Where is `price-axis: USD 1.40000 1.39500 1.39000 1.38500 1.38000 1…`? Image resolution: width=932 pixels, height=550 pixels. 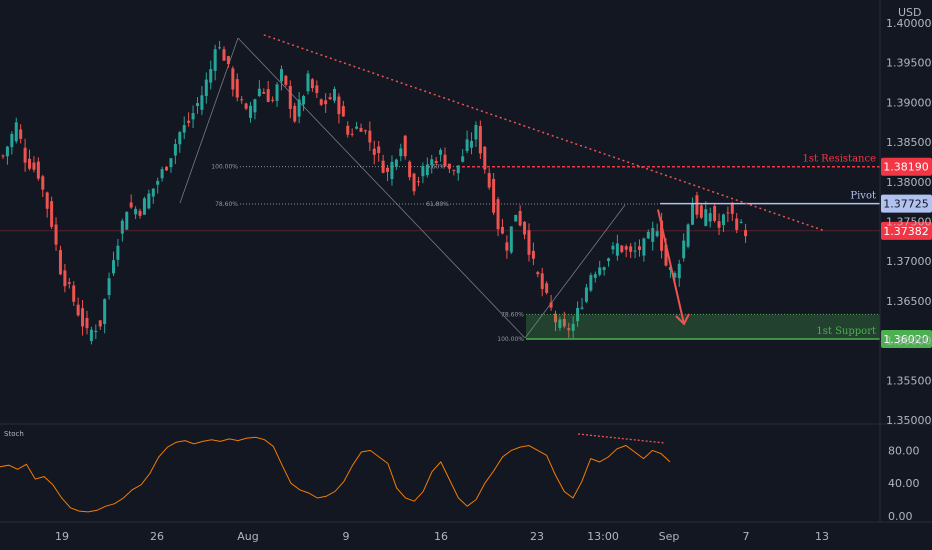
price-axis: USD 1.40000 1.39500 1.39000 1.38500 1.38000 1… is located at coordinates (905, 261).